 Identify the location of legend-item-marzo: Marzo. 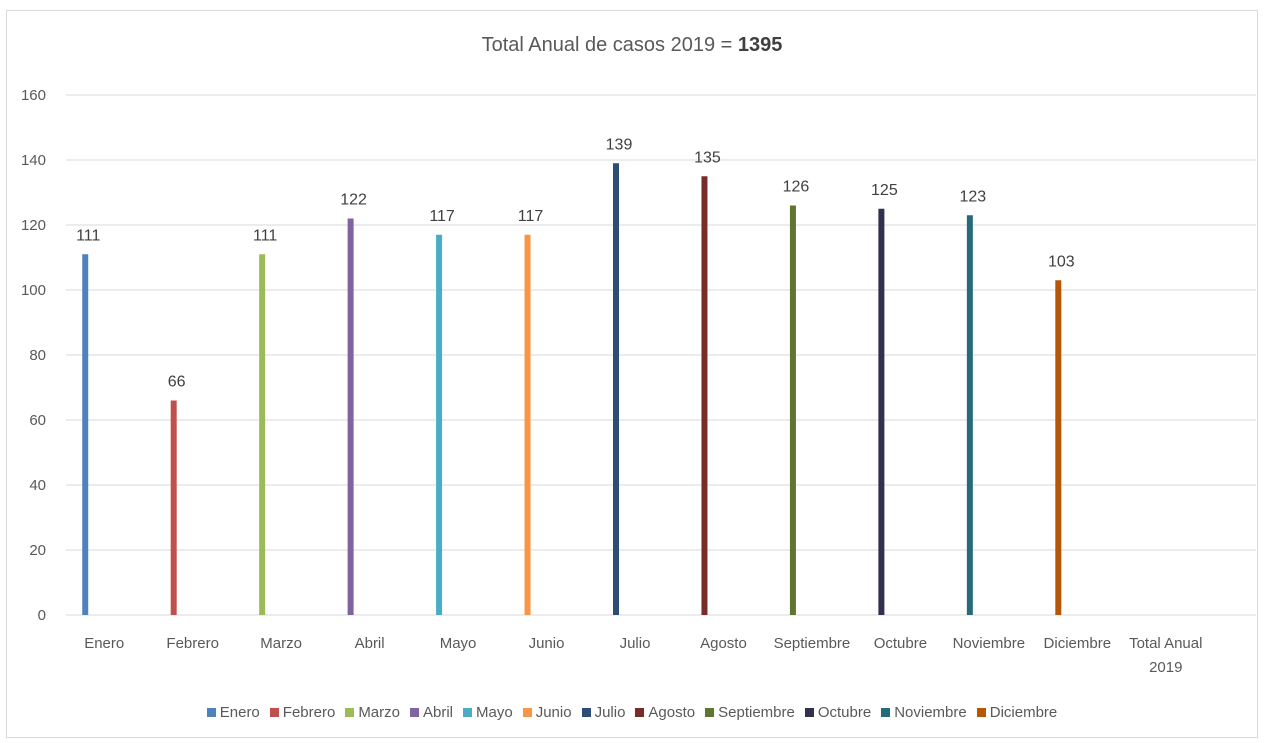
(372, 712).